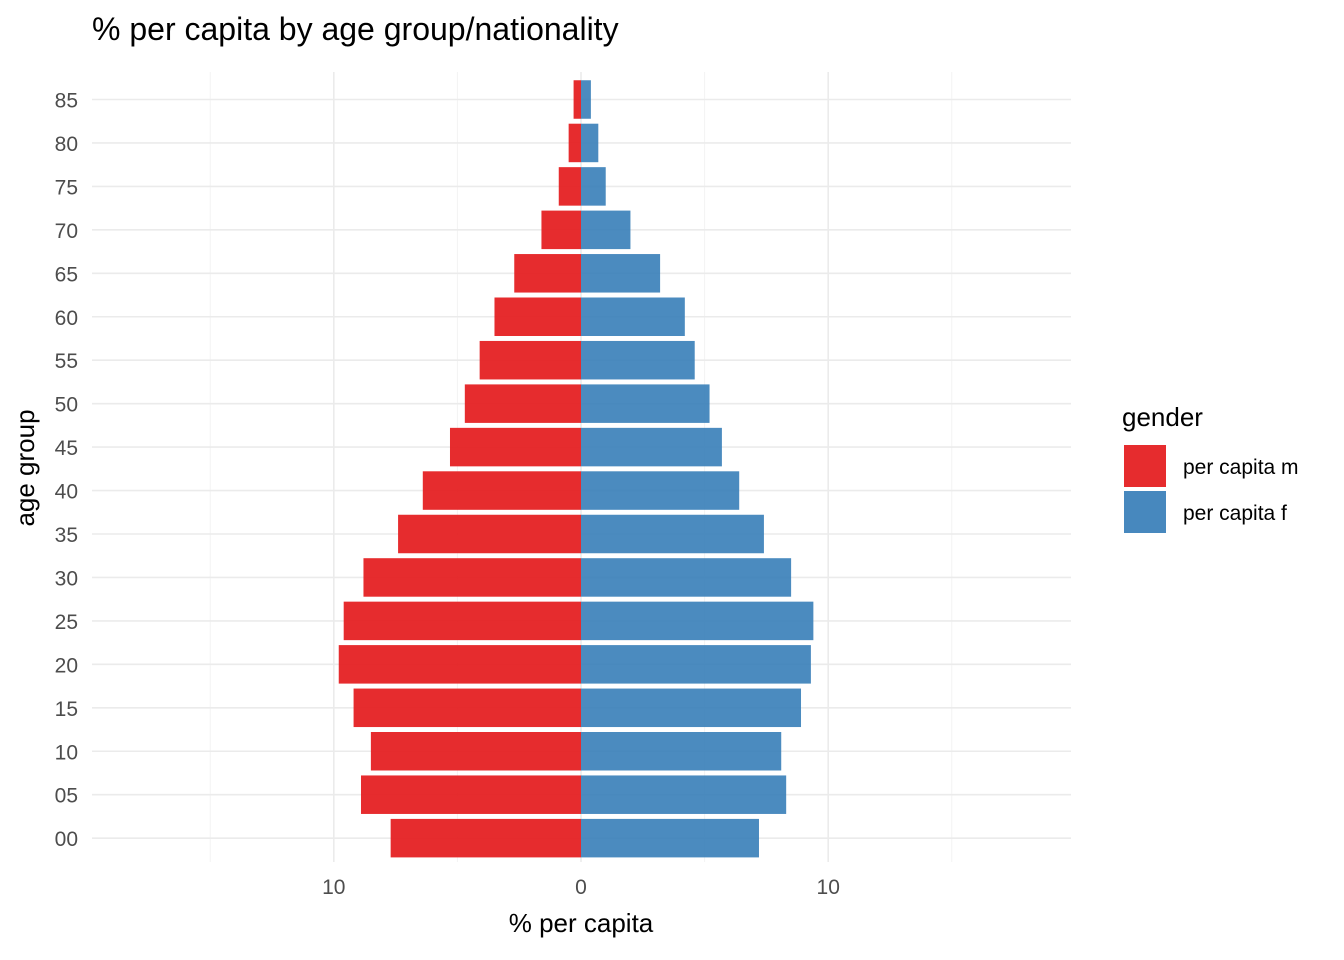  I want to click on y-tick-label-65: 65, so click(66, 274).